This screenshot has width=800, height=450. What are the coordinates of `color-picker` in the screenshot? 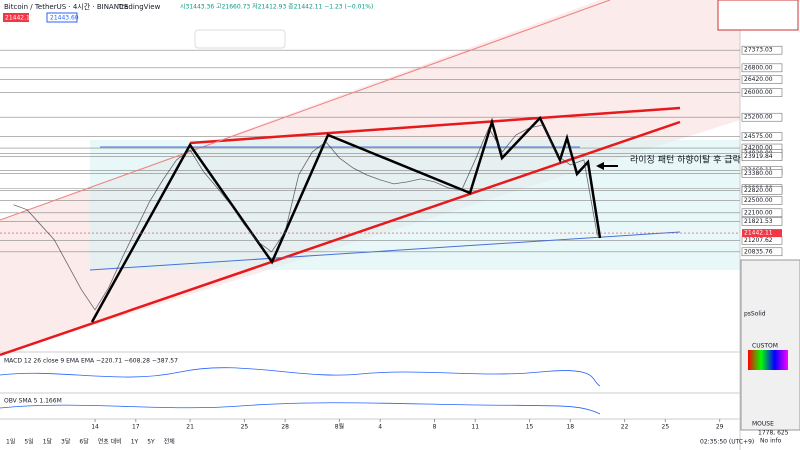 It's located at (768, 360).